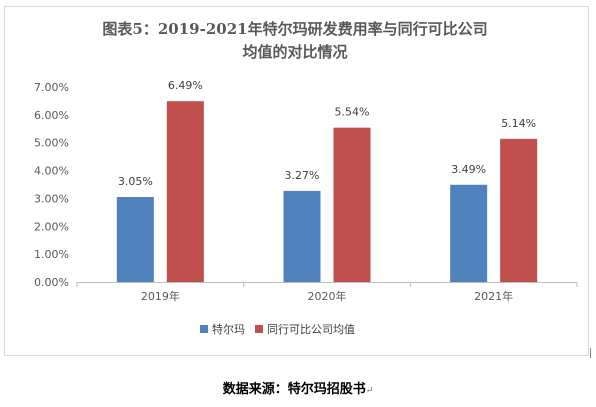 This screenshot has height=407, width=596. Describe the element at coordinates (51, 198) in the screenshot. I see `y-tick-label: 3.00%` at that location.